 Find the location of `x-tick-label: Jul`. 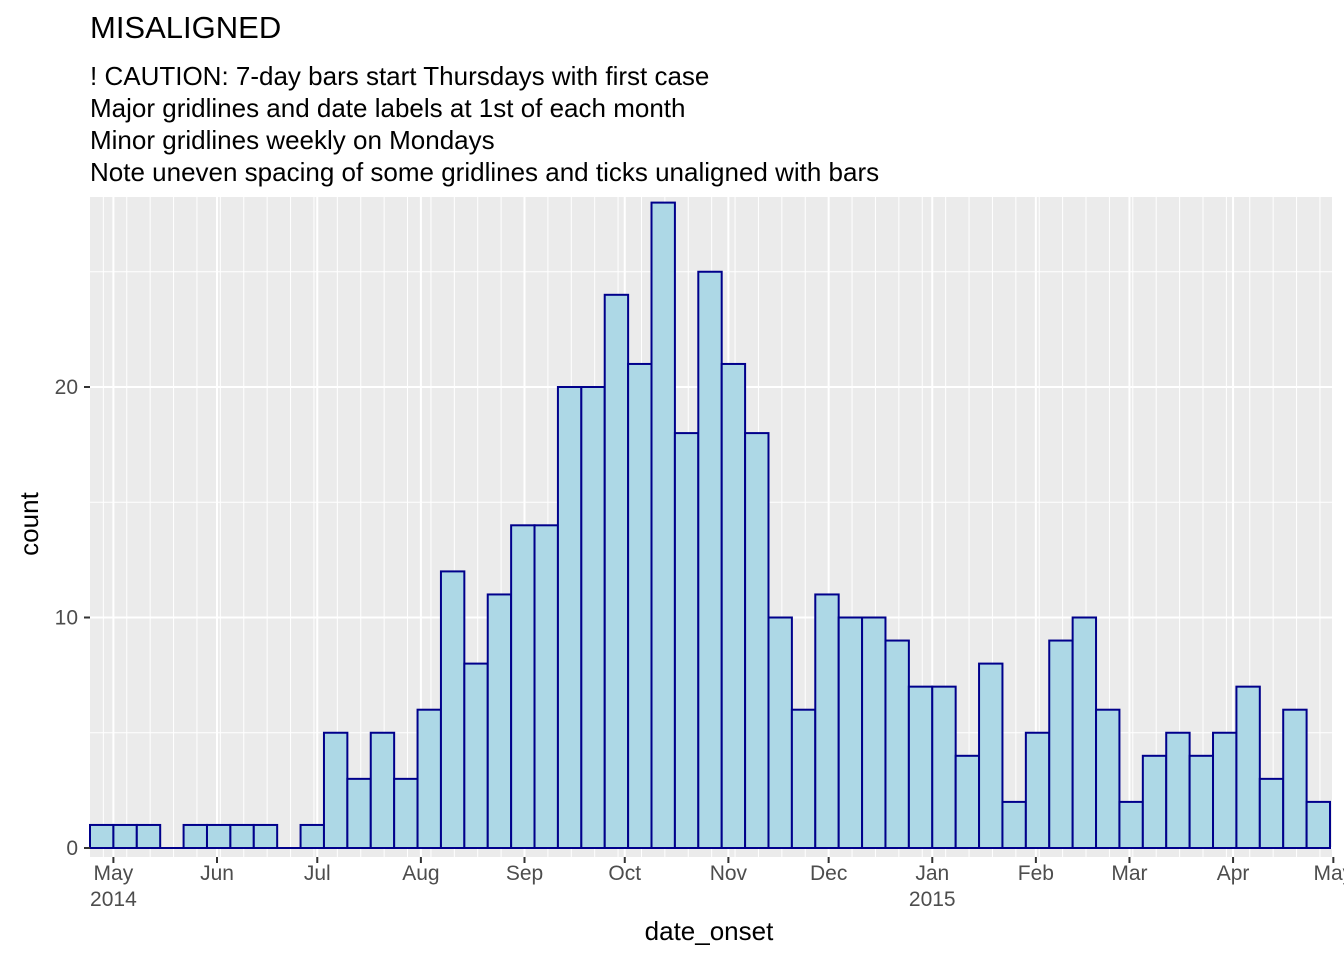

x-tick-label: Jul is located at coordinates (317, 873).